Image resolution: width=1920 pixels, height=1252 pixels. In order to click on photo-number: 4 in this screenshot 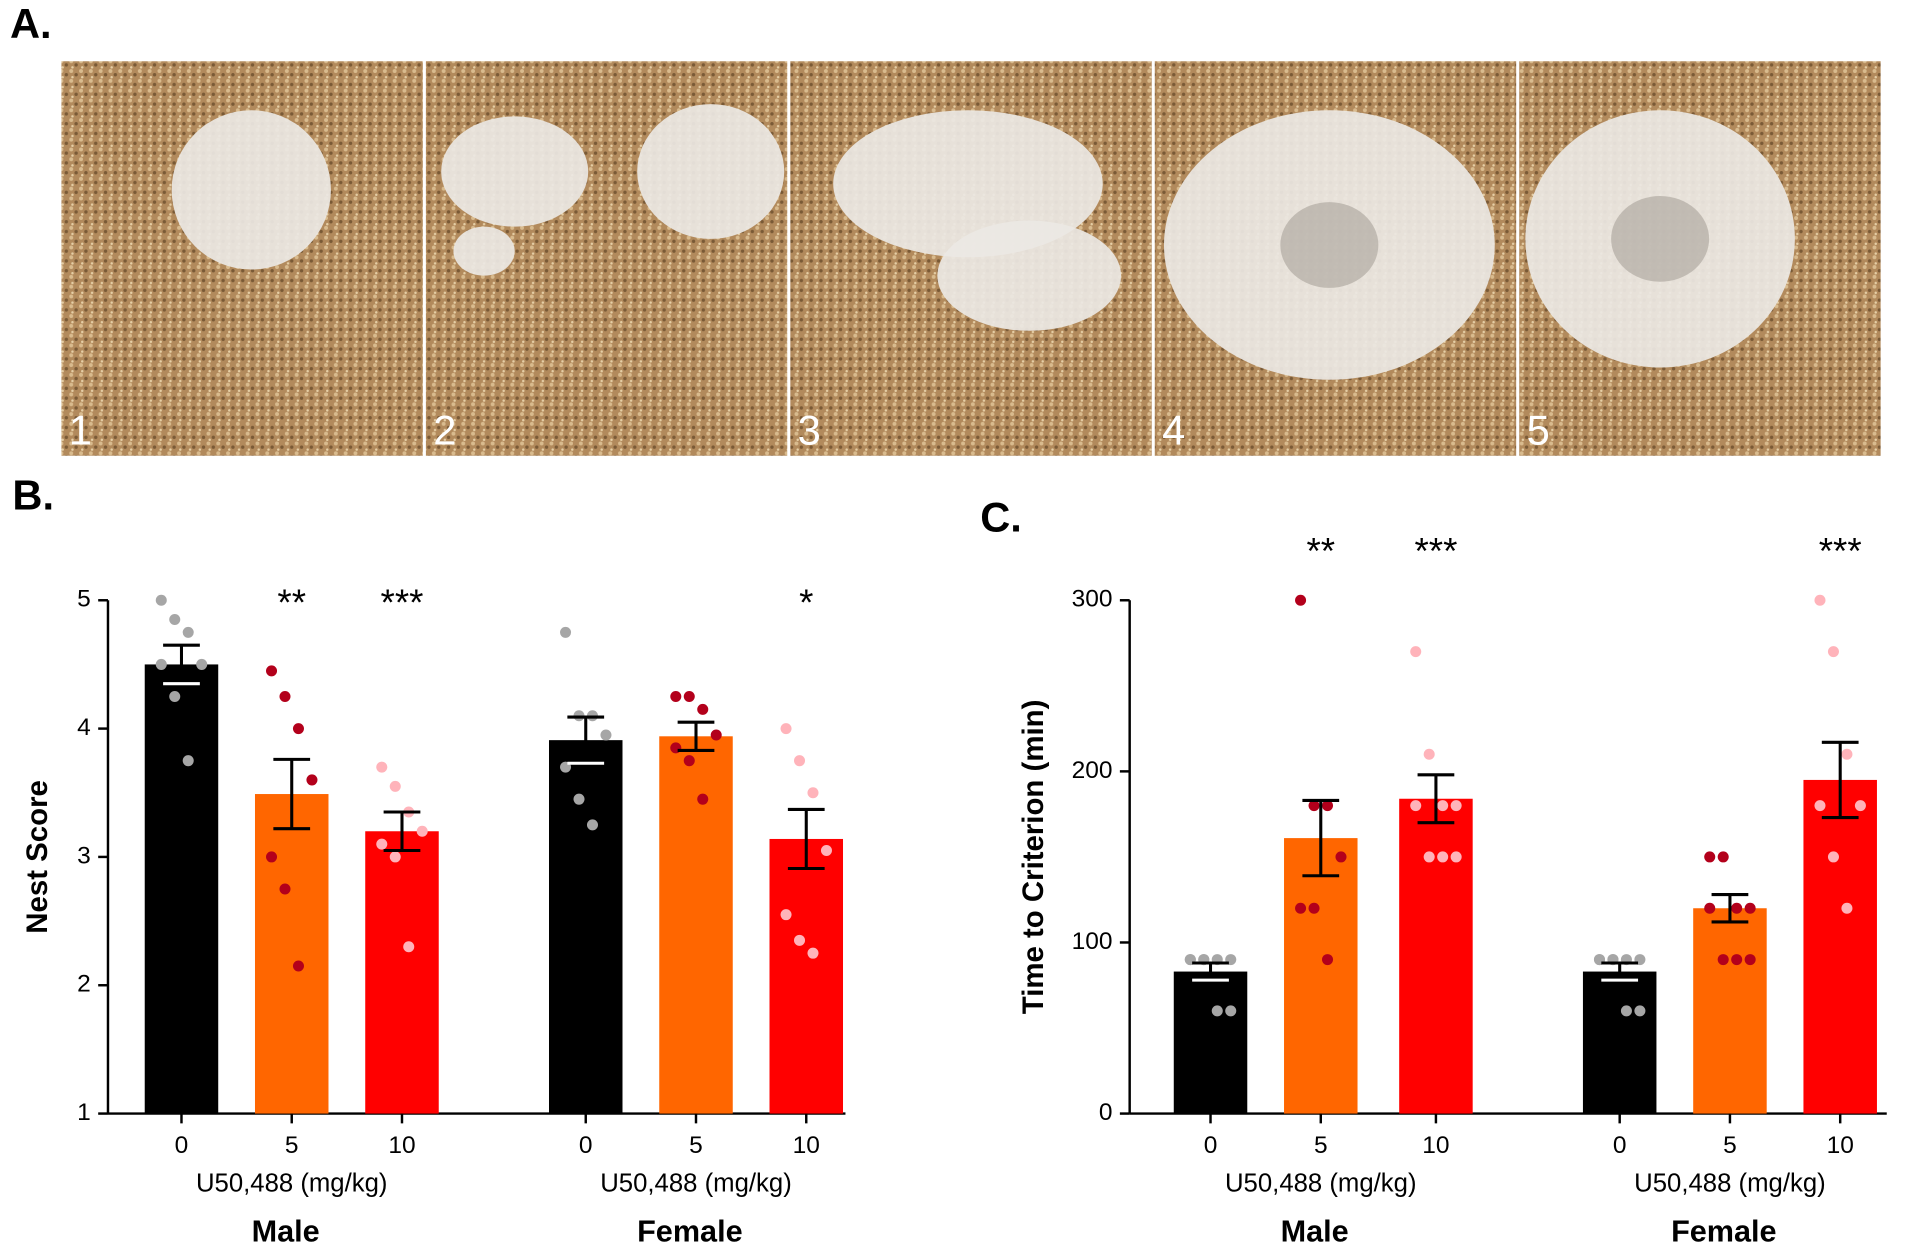, I will do `click(1173, 430)`.